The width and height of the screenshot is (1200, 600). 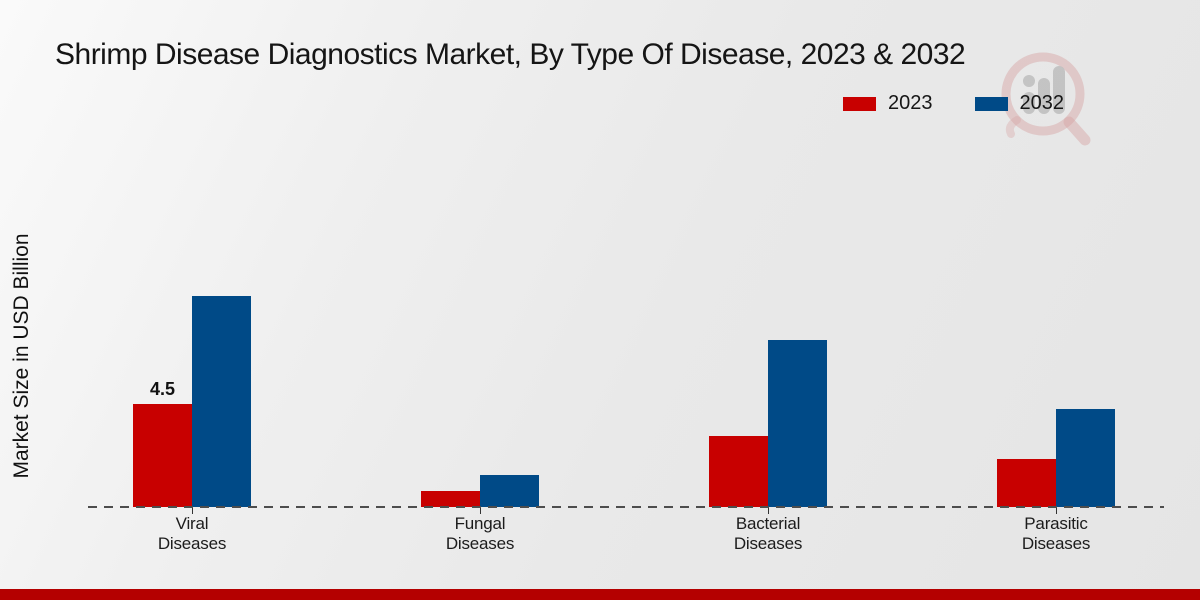 What do you see at coordinates (1085, 458) in the screenshot?
I see `bar-2032-parasitic-diseases` at bounding box center [1085, 458].